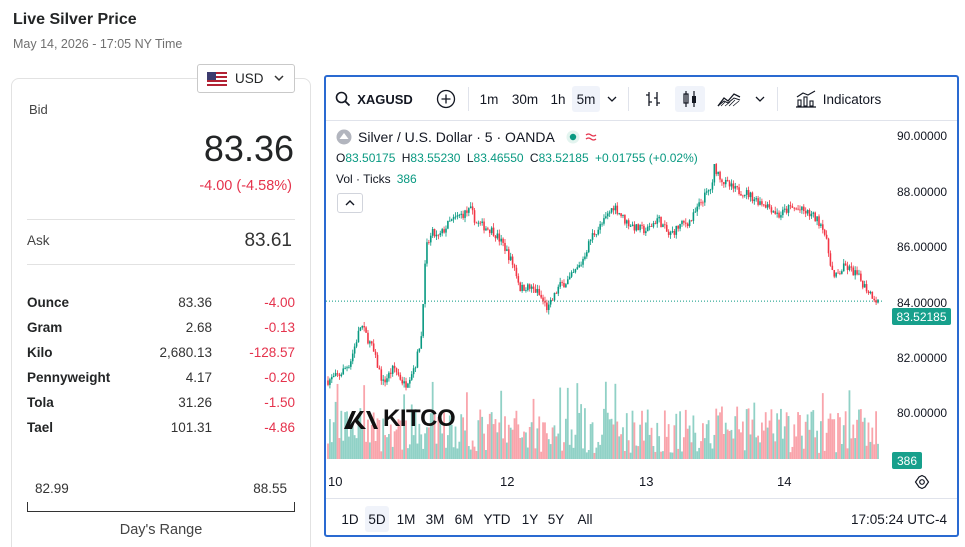 This screenshot has width=965, height=547. What do you see at coordinates (406, 519) in the screenshot?
I see `range-button-1m: 1M` at bounding box center [406, 519].